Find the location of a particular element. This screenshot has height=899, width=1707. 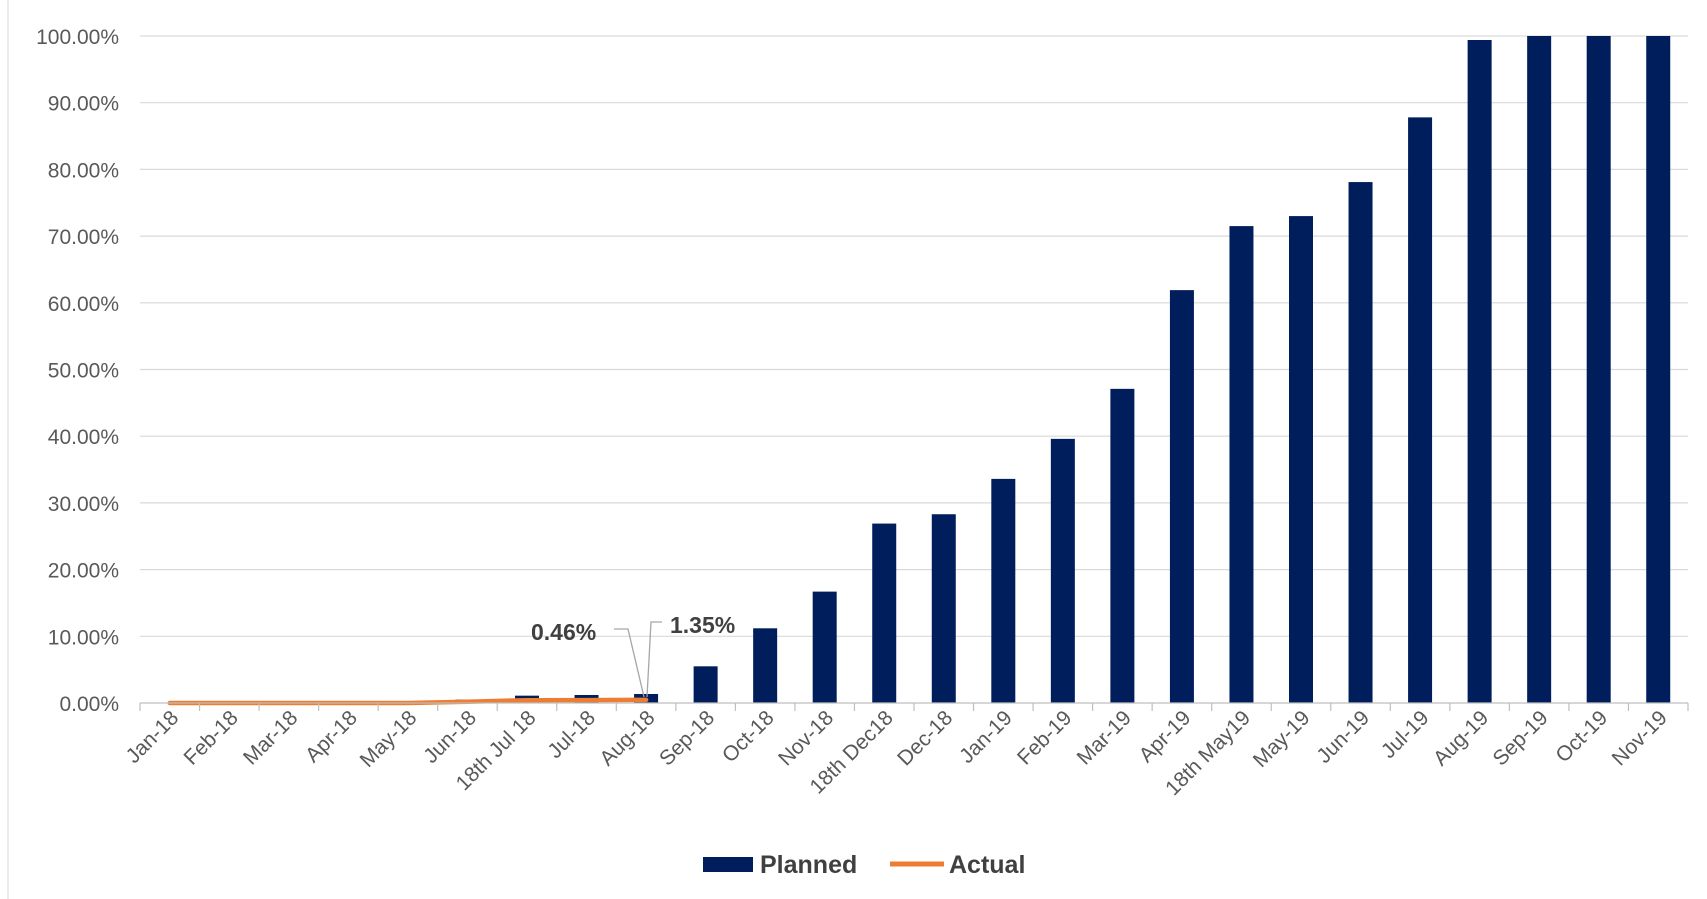

x-tick-label: Feb-18 is located at coordinates (211, 737).